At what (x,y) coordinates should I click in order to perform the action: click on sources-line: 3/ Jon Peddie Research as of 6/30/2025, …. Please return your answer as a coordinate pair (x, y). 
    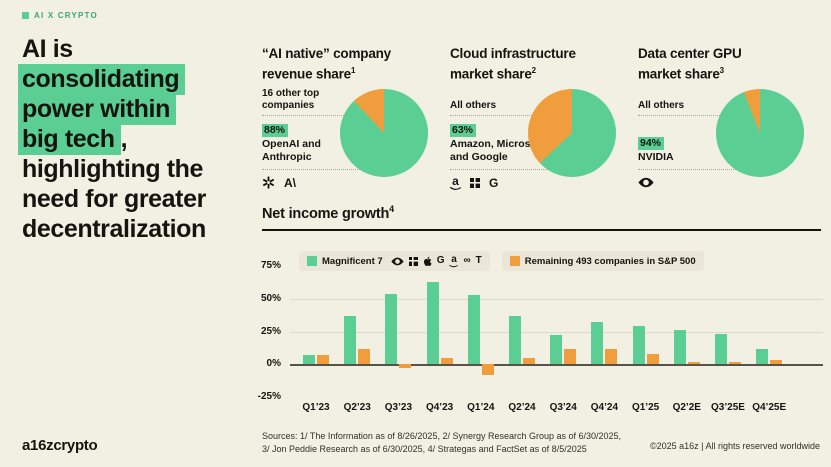
    Looking at the image, I should click on (424, 448).